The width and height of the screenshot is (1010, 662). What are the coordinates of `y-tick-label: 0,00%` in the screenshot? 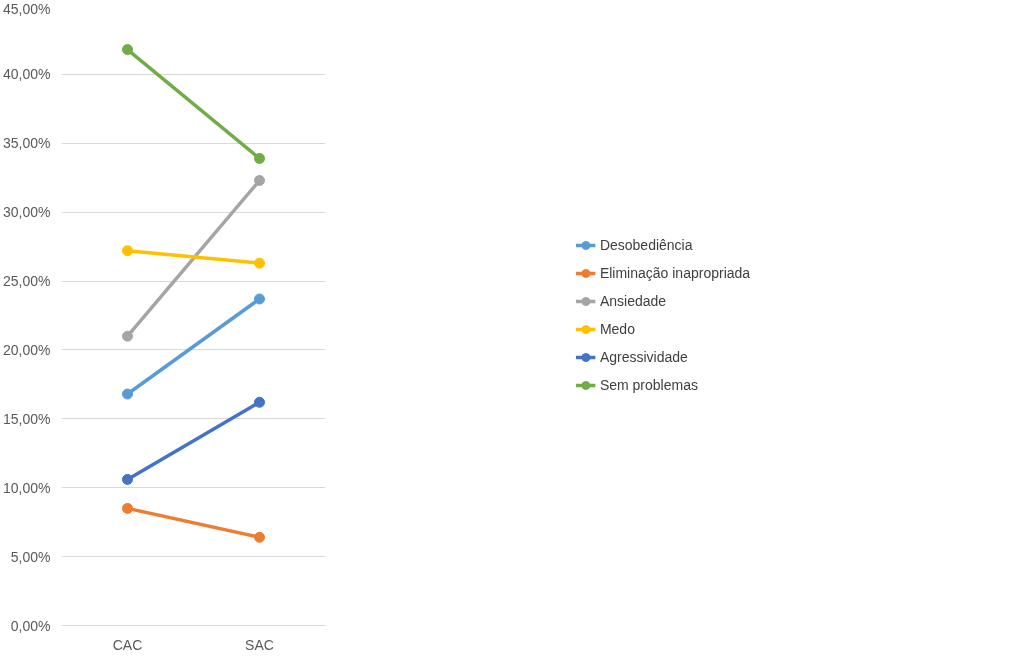 It's located at (30, 625).